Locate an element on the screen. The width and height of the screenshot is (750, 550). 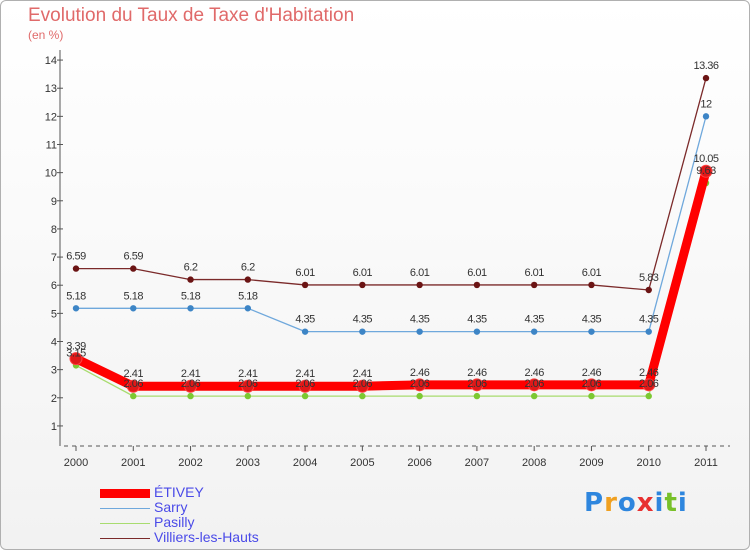
data-label-tivey-2002: 2.41 is located at coordinates (191, 374).